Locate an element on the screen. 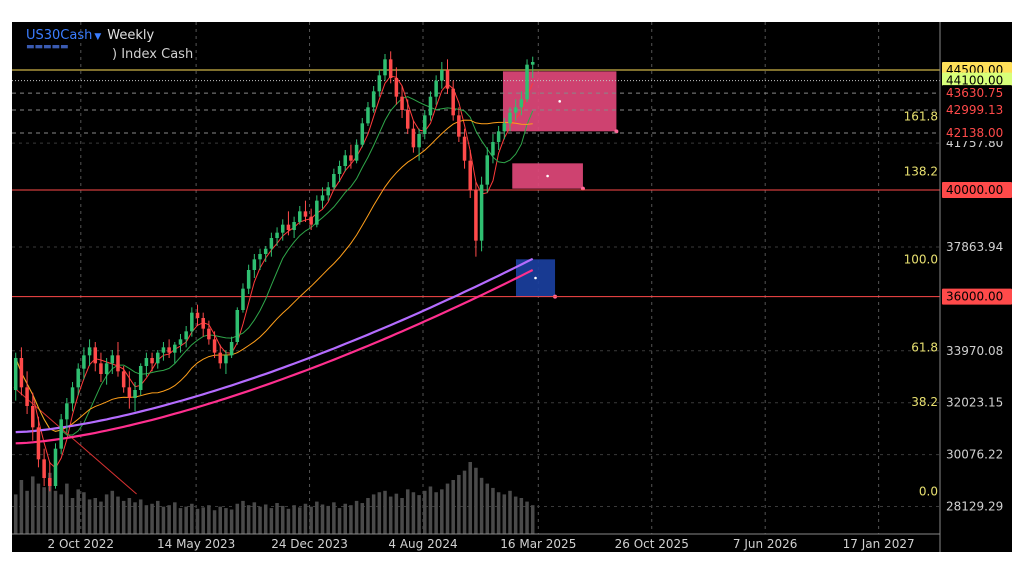 The image size is (1024, 576). trend-line-segment is located at coordinates (75, 440).